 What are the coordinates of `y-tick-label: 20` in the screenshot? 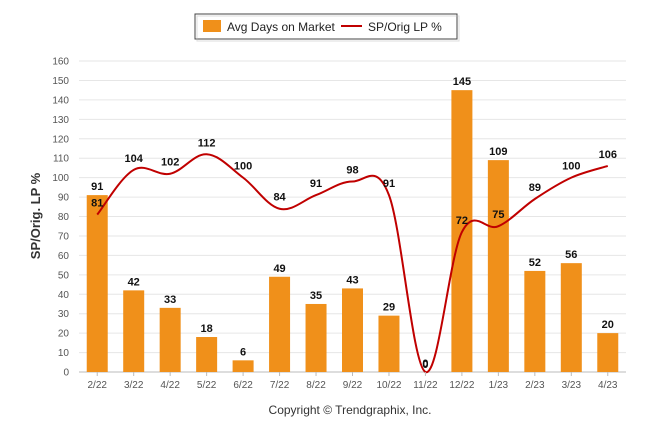 It's located at (64, 334).